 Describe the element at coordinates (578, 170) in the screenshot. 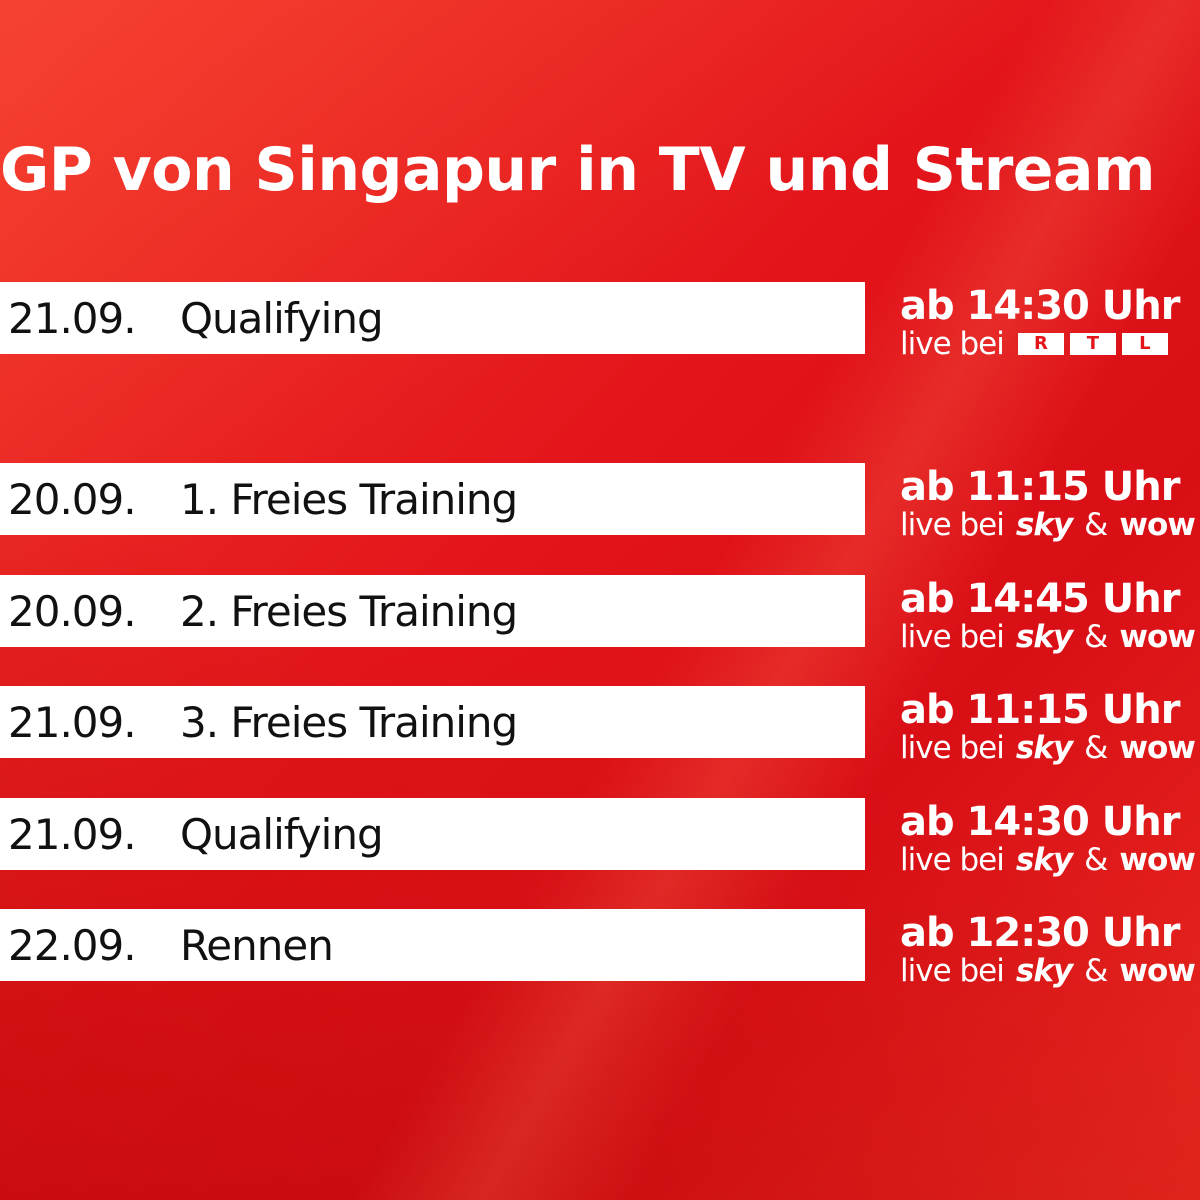

I see `title: GP von Singapur in TV und Stream` at that location.